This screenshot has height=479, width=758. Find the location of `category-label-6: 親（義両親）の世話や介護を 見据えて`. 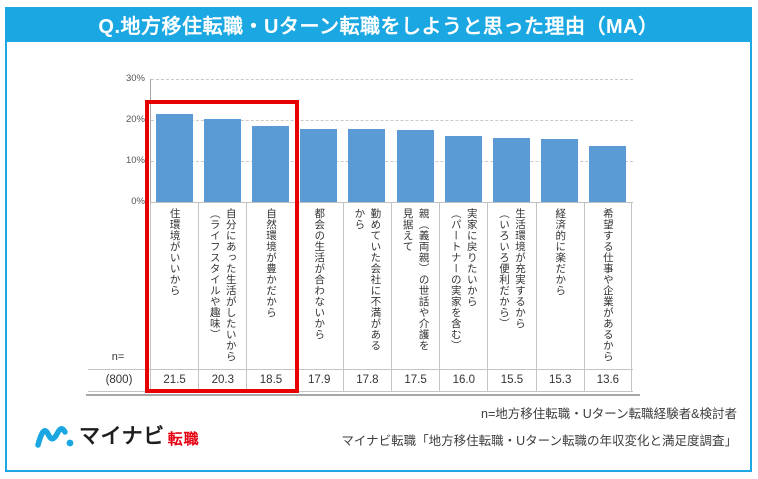

category-label-6: 親（義両親）の世話や介護を 見据えて is located at coordinates (415, 285).